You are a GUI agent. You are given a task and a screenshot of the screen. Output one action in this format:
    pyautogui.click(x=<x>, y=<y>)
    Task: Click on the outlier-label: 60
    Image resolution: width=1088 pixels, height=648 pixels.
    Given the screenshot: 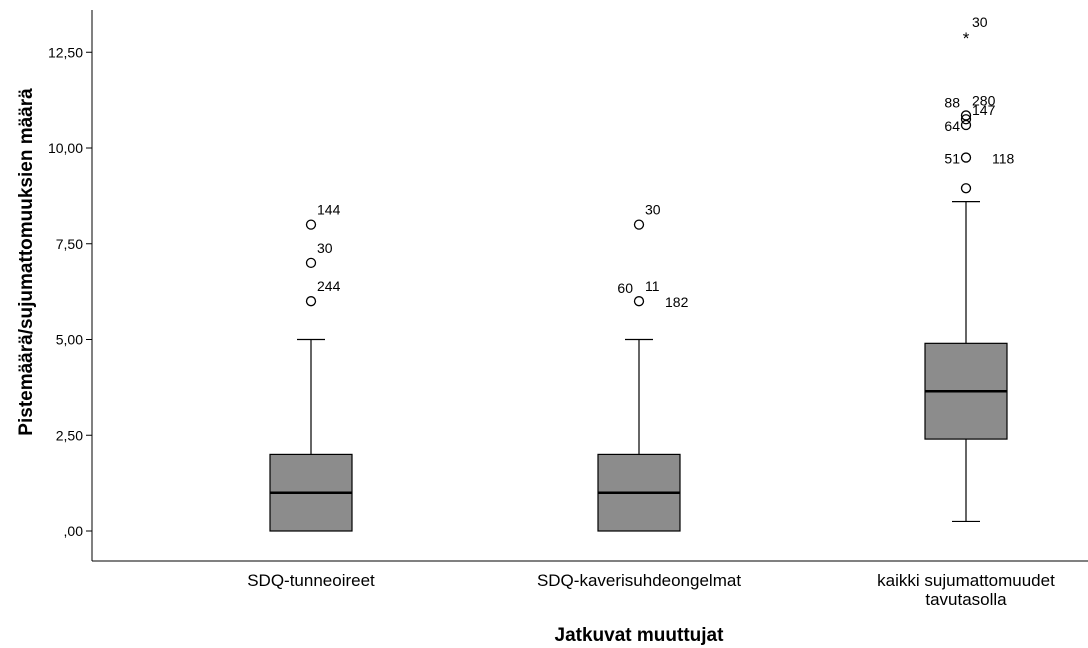 What is the action you would take?
    pyautogui.click(x=625, y=288)
    